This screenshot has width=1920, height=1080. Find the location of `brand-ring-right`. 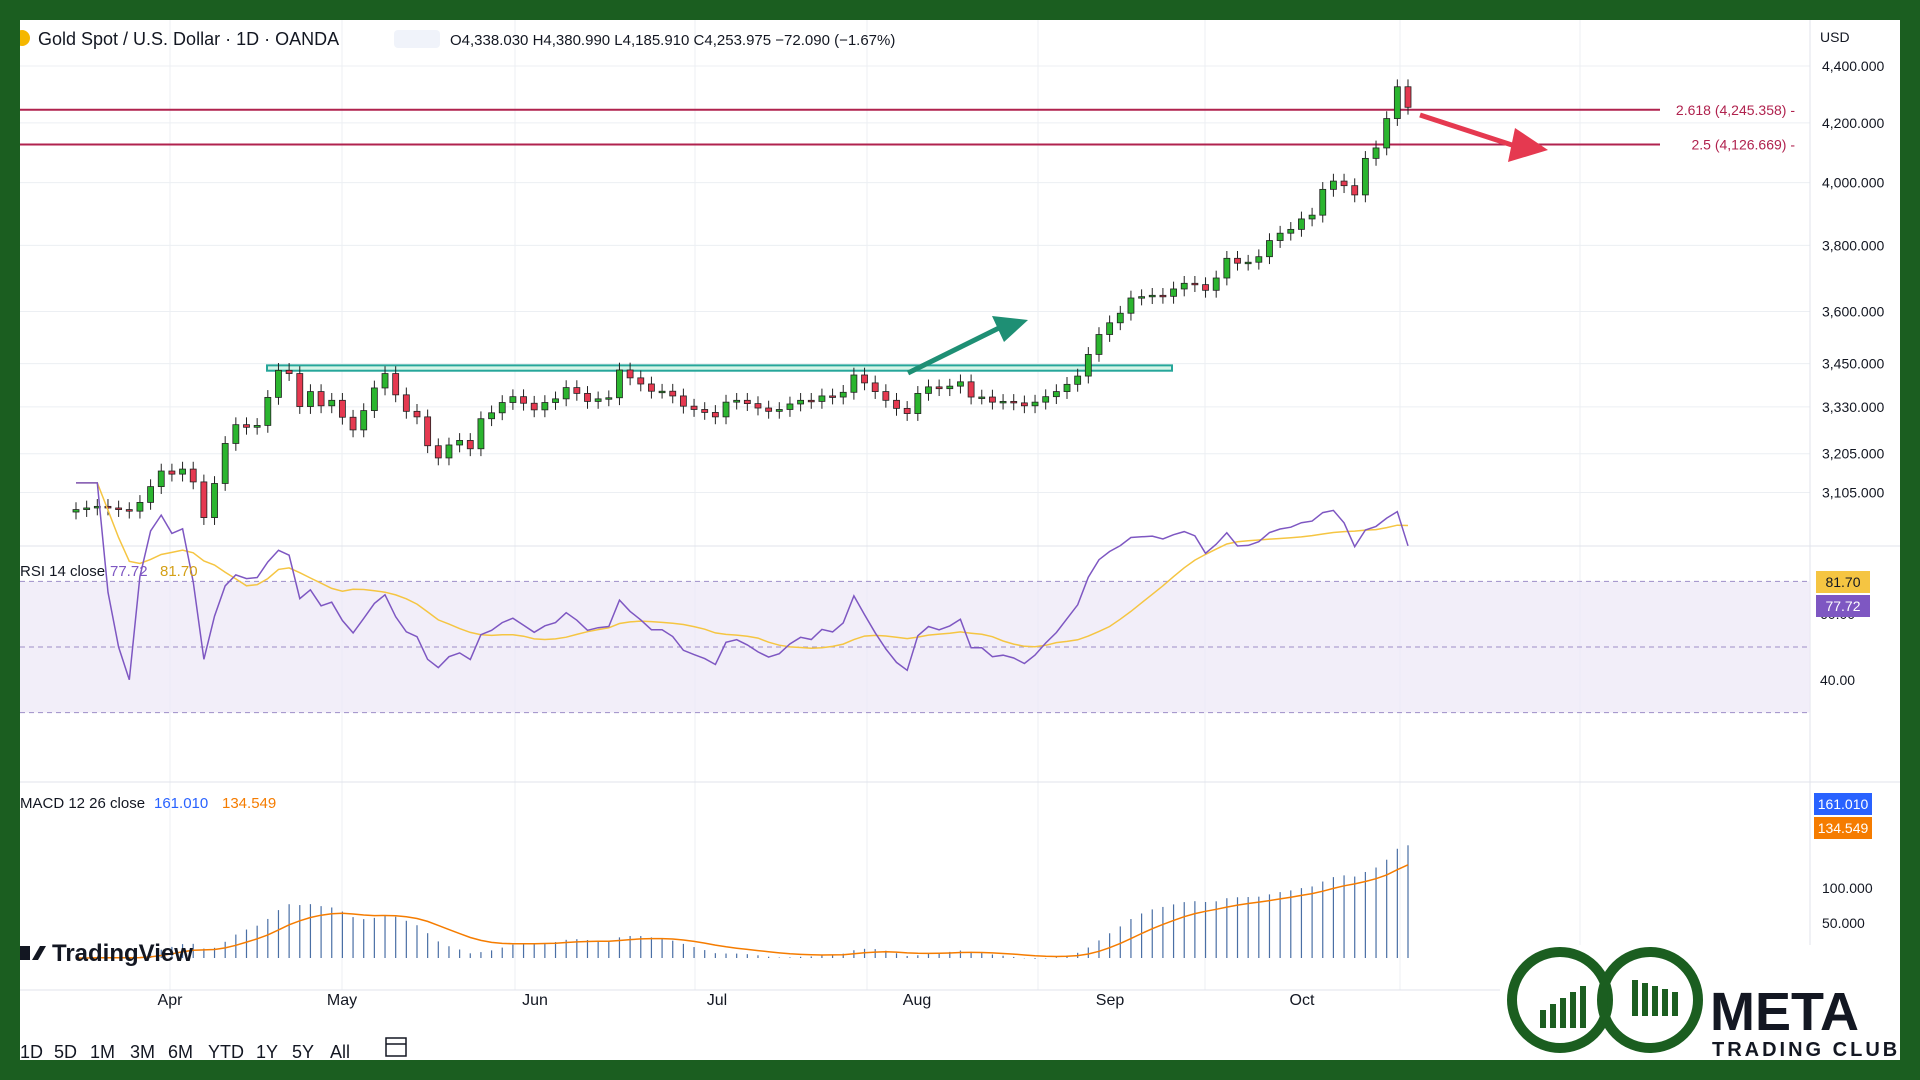

brand-ring-right is located at coordinates (1650, 1000).